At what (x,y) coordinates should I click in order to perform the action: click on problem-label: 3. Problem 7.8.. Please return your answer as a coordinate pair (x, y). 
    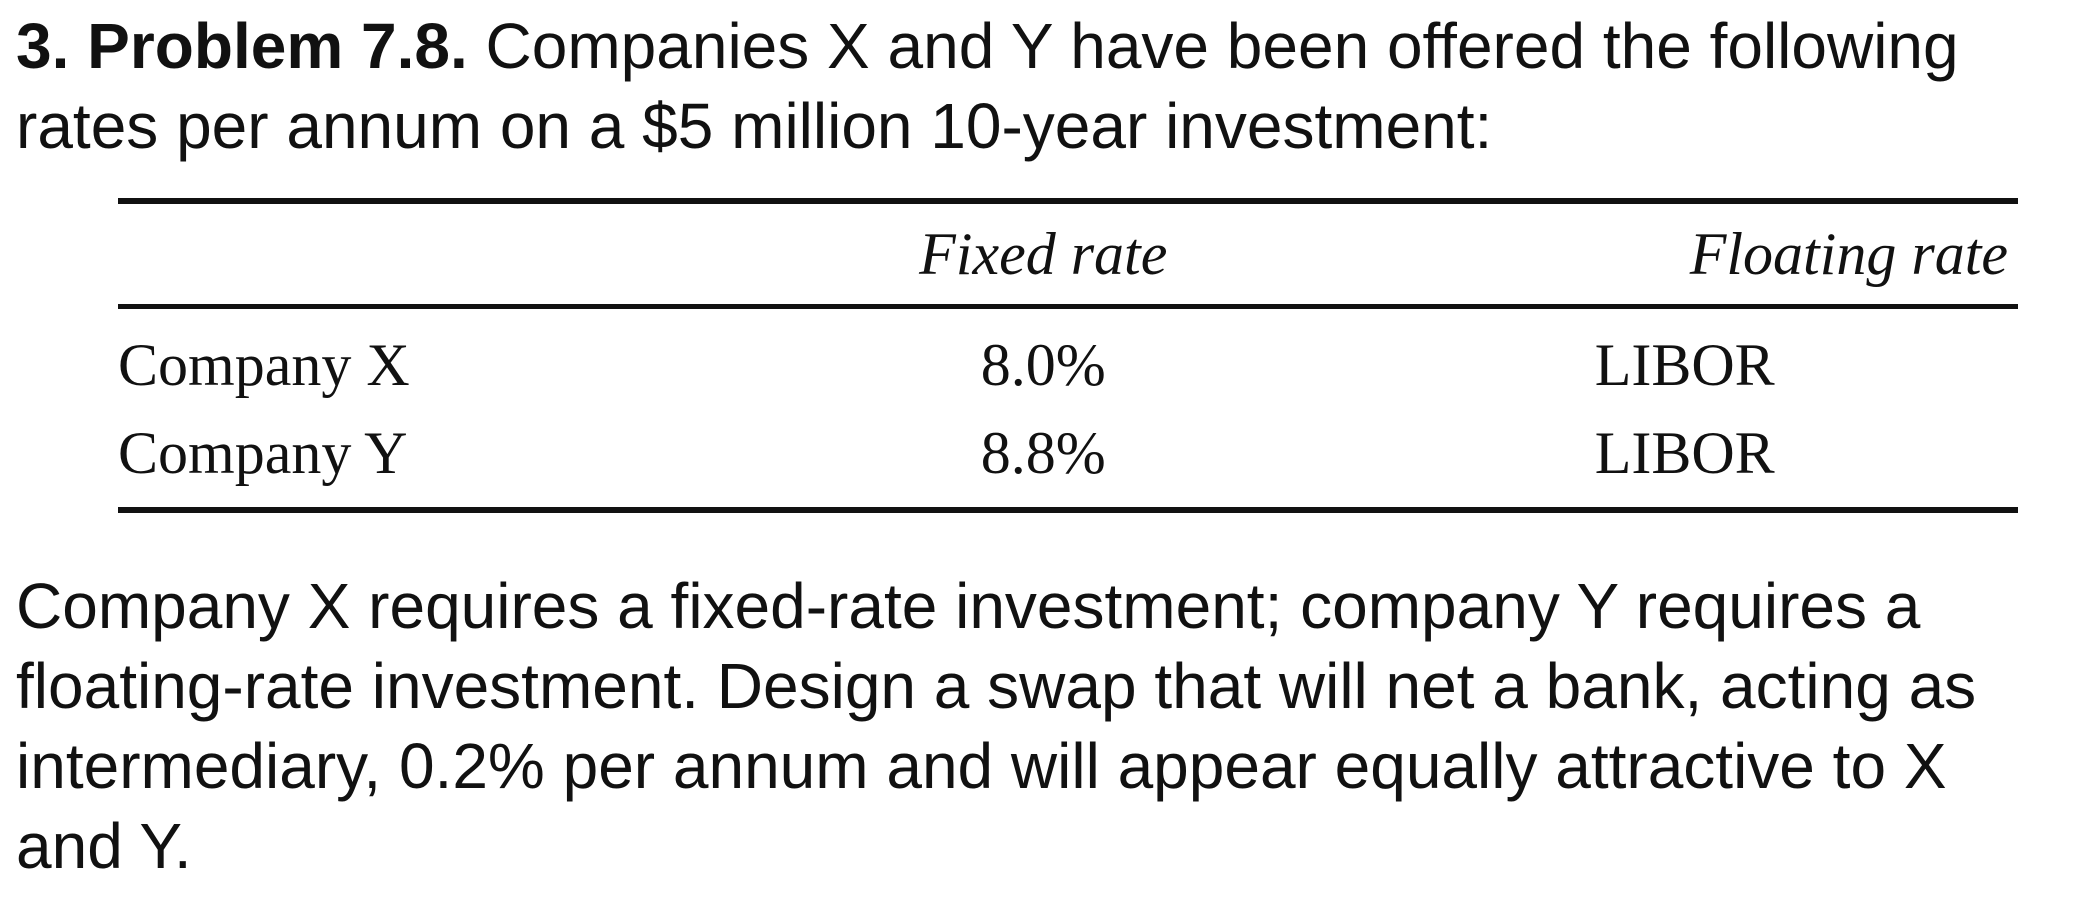
    Looking at the image, I should click on (242, 46).